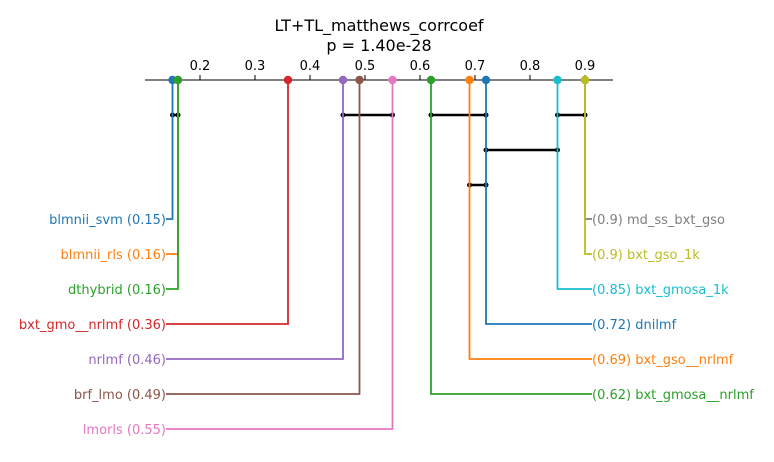 The image size is (774, 462). Describe the element at coordinates (227, 202) in the screenshot. I see `method-line-bxt_gmo__nrlmf` at that location.